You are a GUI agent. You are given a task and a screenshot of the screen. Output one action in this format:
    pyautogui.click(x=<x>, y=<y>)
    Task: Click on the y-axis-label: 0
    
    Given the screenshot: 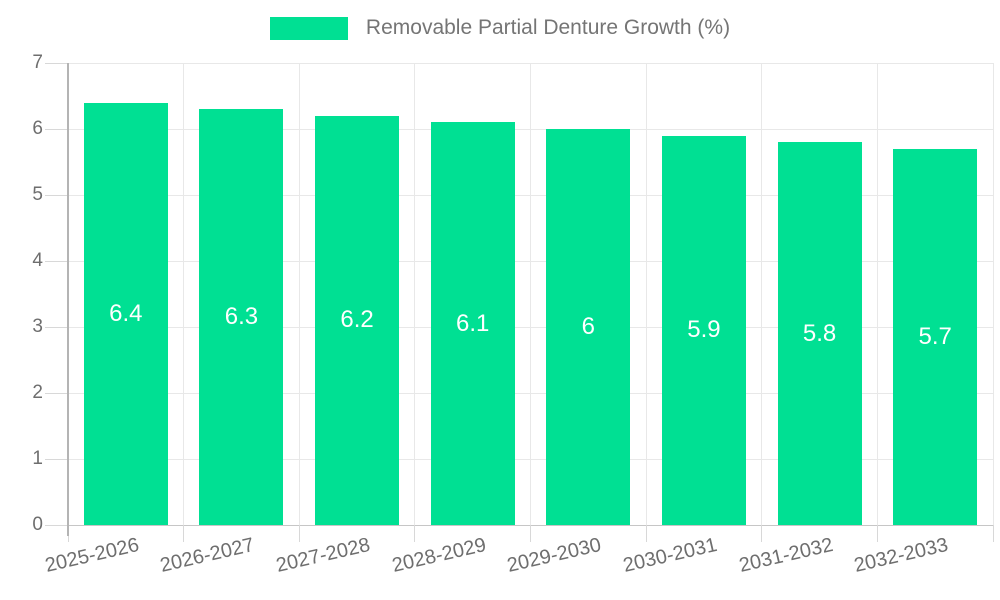 What is the action you would take?
    pyautogui.click(x=37, y=524)
    